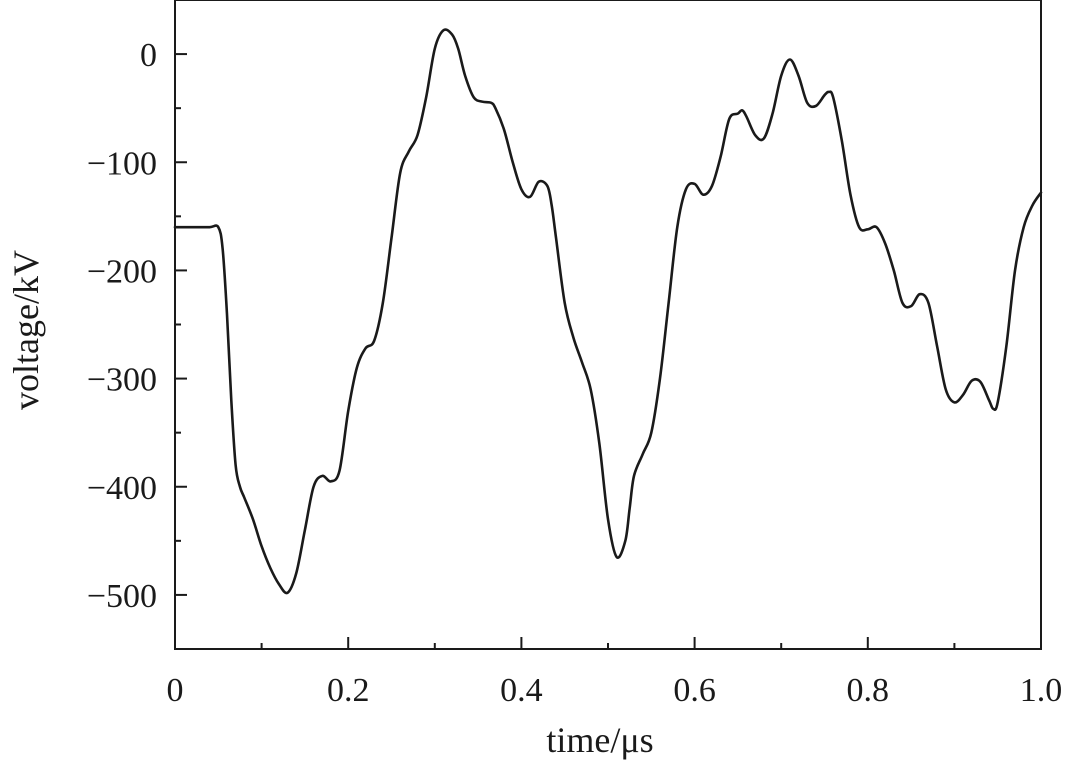 The height and width of the screenshot is (768, 1070). What do you see at coordinates (694, 690) in the screenshot?
I see `x-tick-label: 0.6` at bounding box center [694, 690].